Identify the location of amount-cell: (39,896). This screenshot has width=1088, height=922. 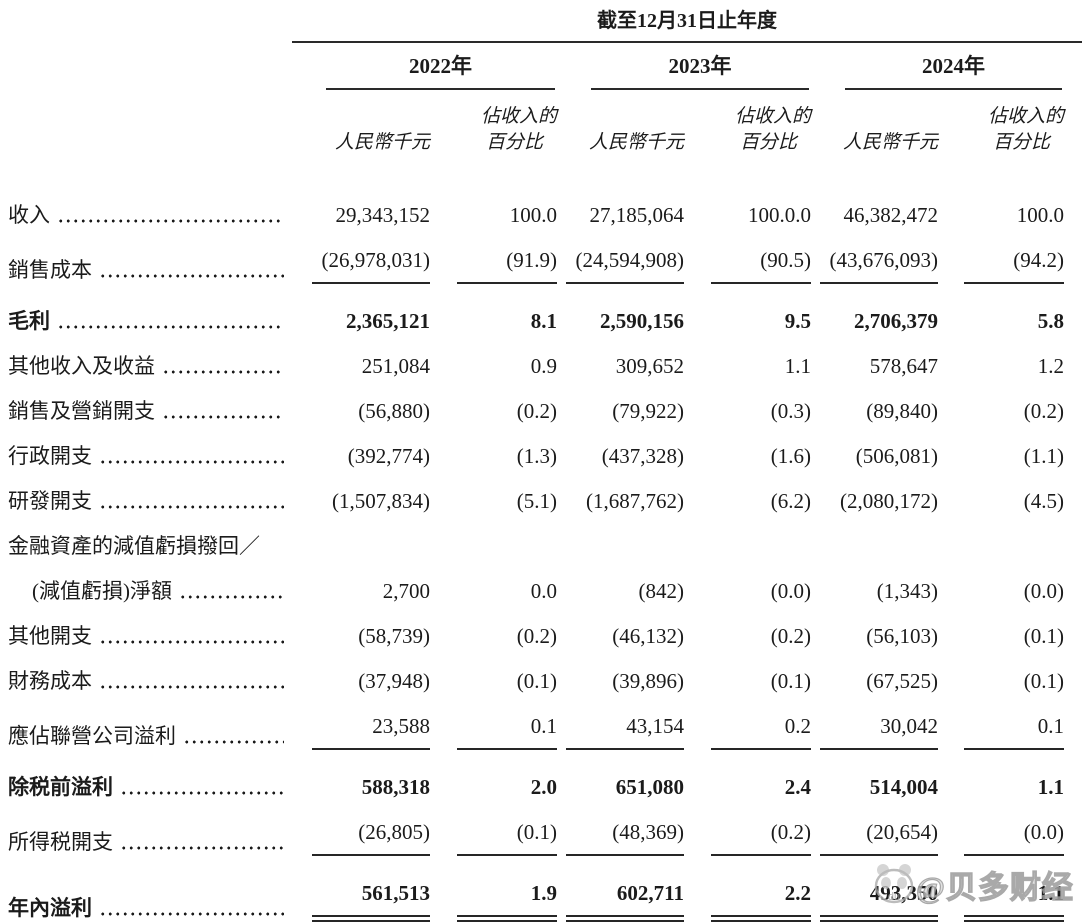
(648, 681).